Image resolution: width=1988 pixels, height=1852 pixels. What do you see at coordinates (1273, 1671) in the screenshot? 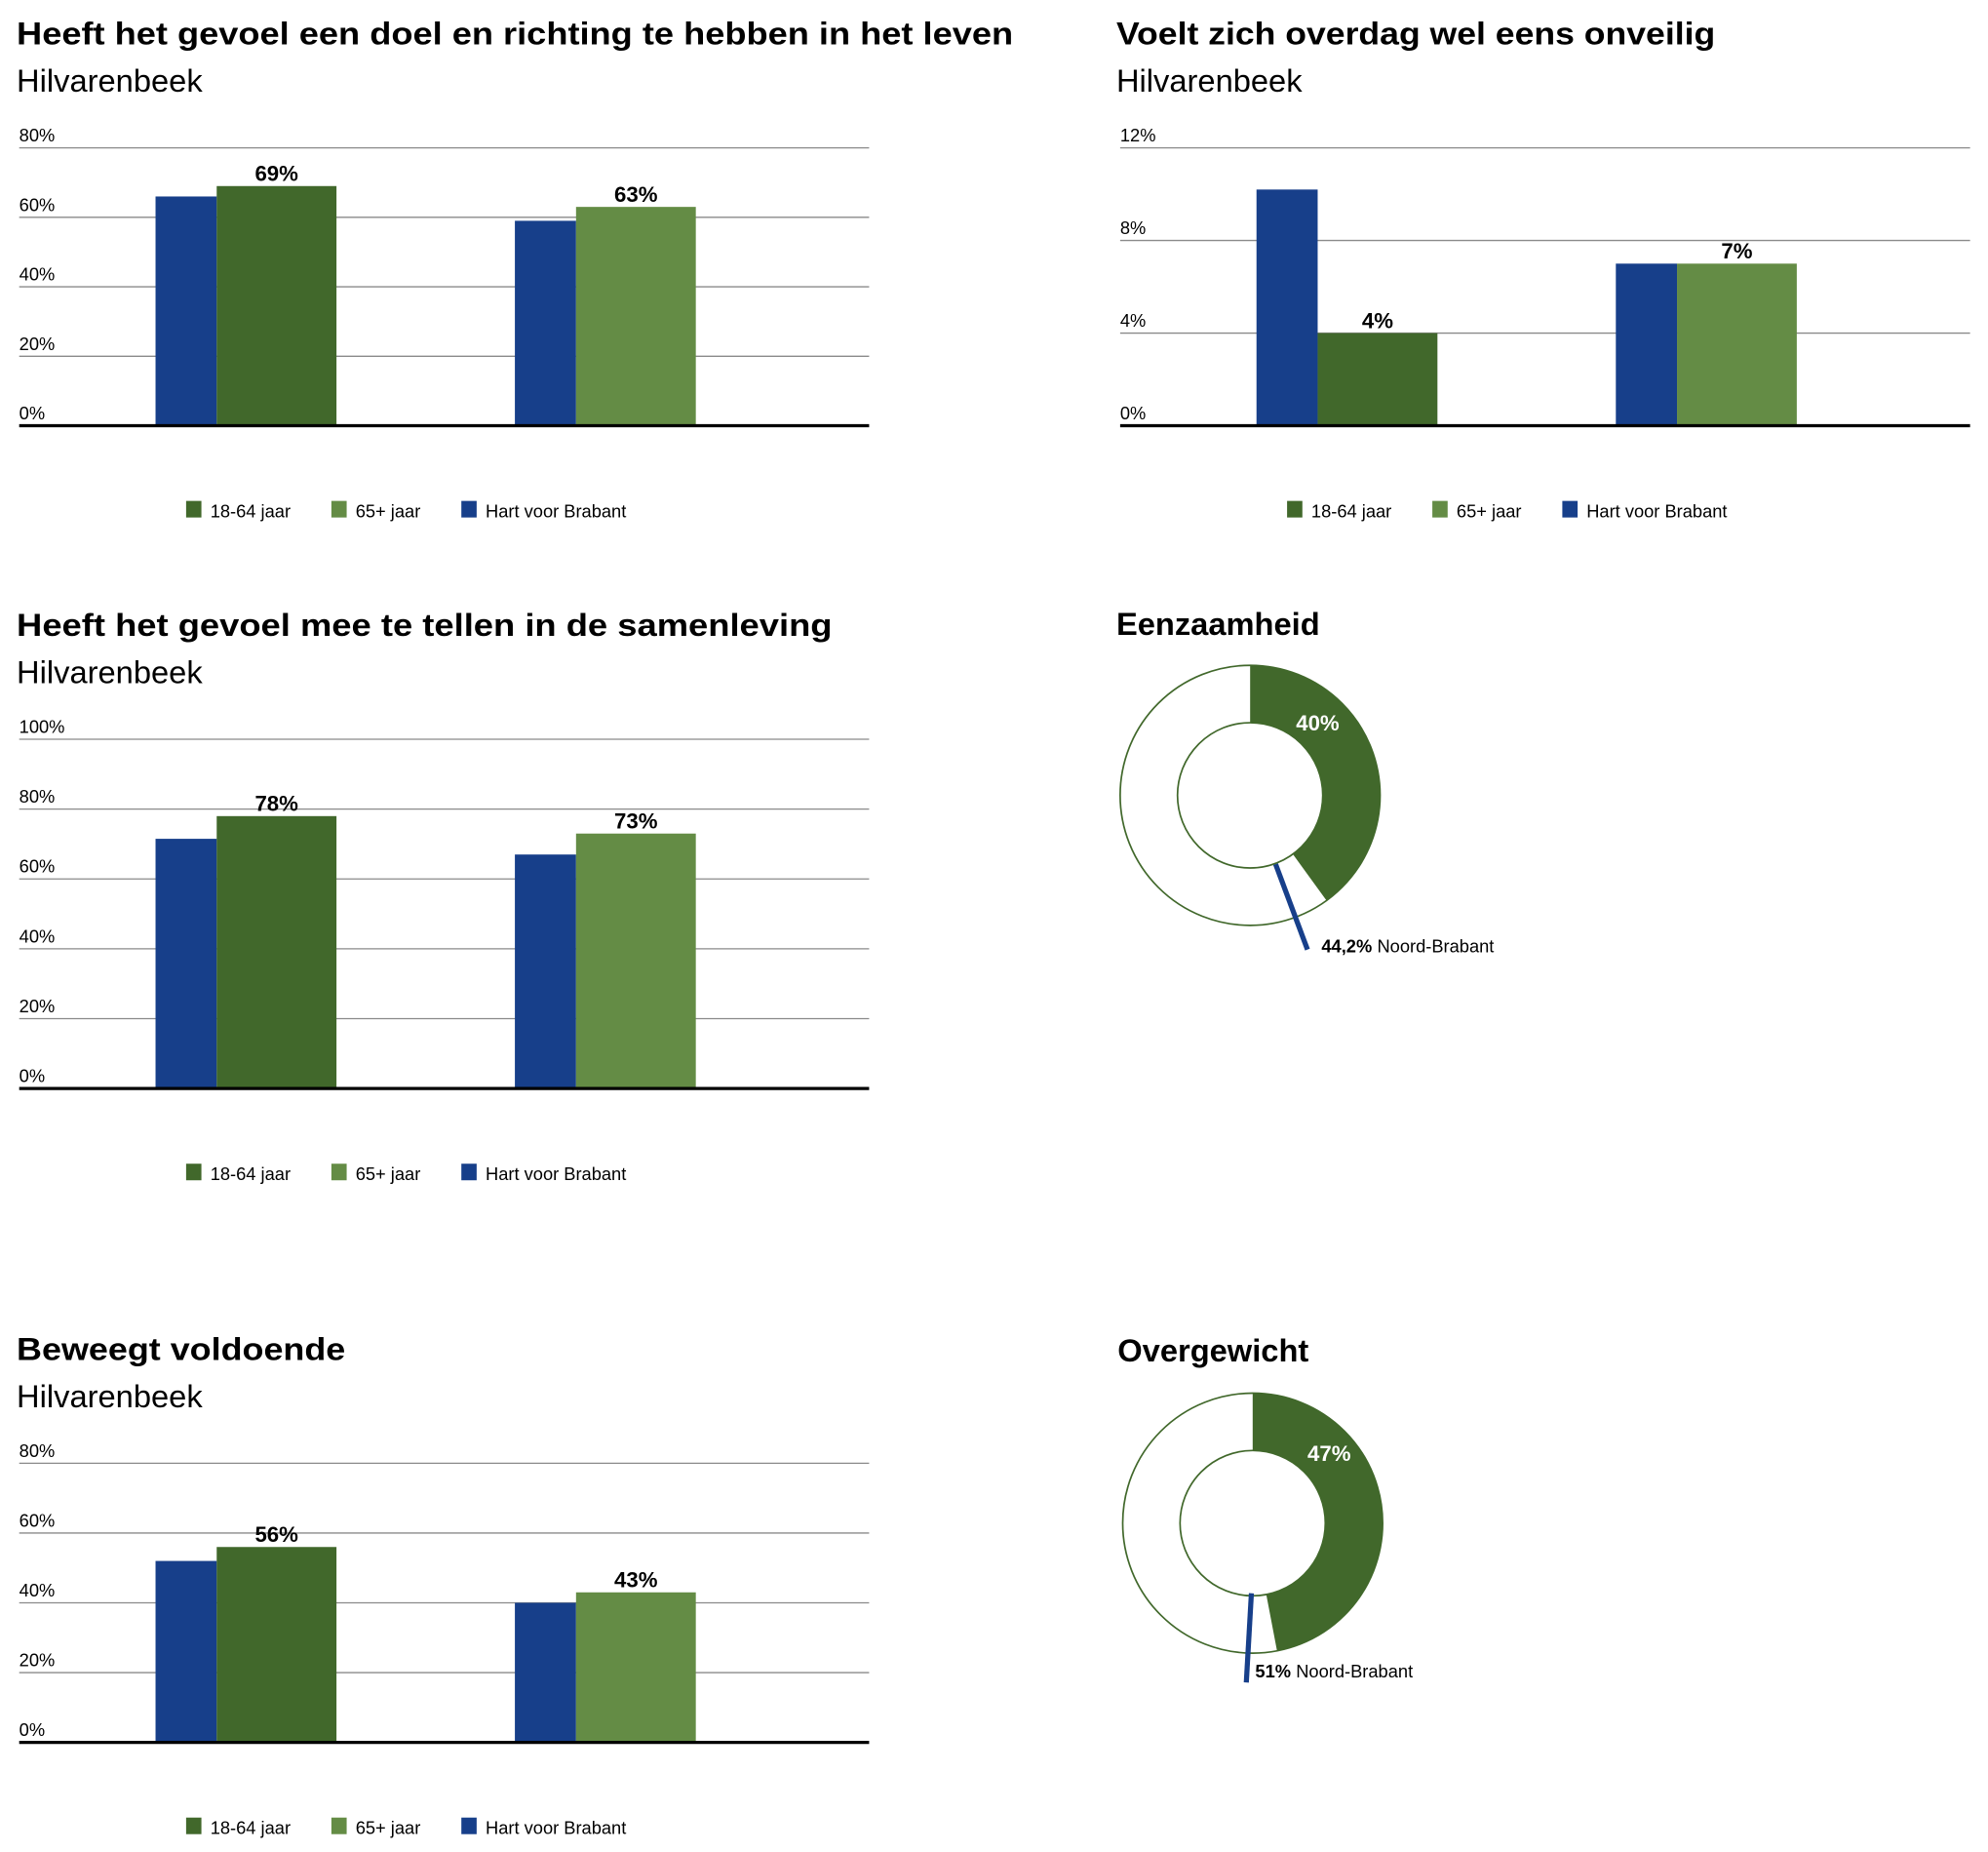
I see `reference-value: 51%` at bounding box center [1273, 1671].